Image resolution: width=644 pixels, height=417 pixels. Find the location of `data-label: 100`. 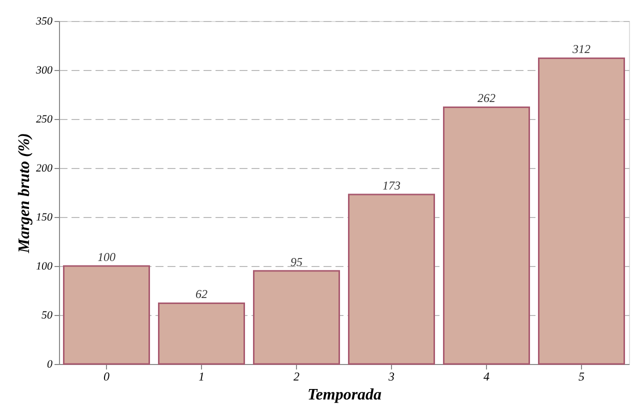

data-label: 100 is located at coordinates (107, 257).